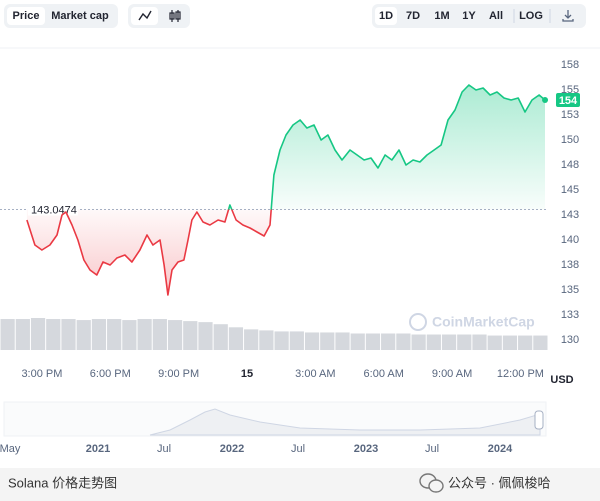 The width and height of the screenshot is (600, 501). Describe the element at coordinates (62, 482) in the screenshot. I see `caption: Solana 价格走势图` at that location.